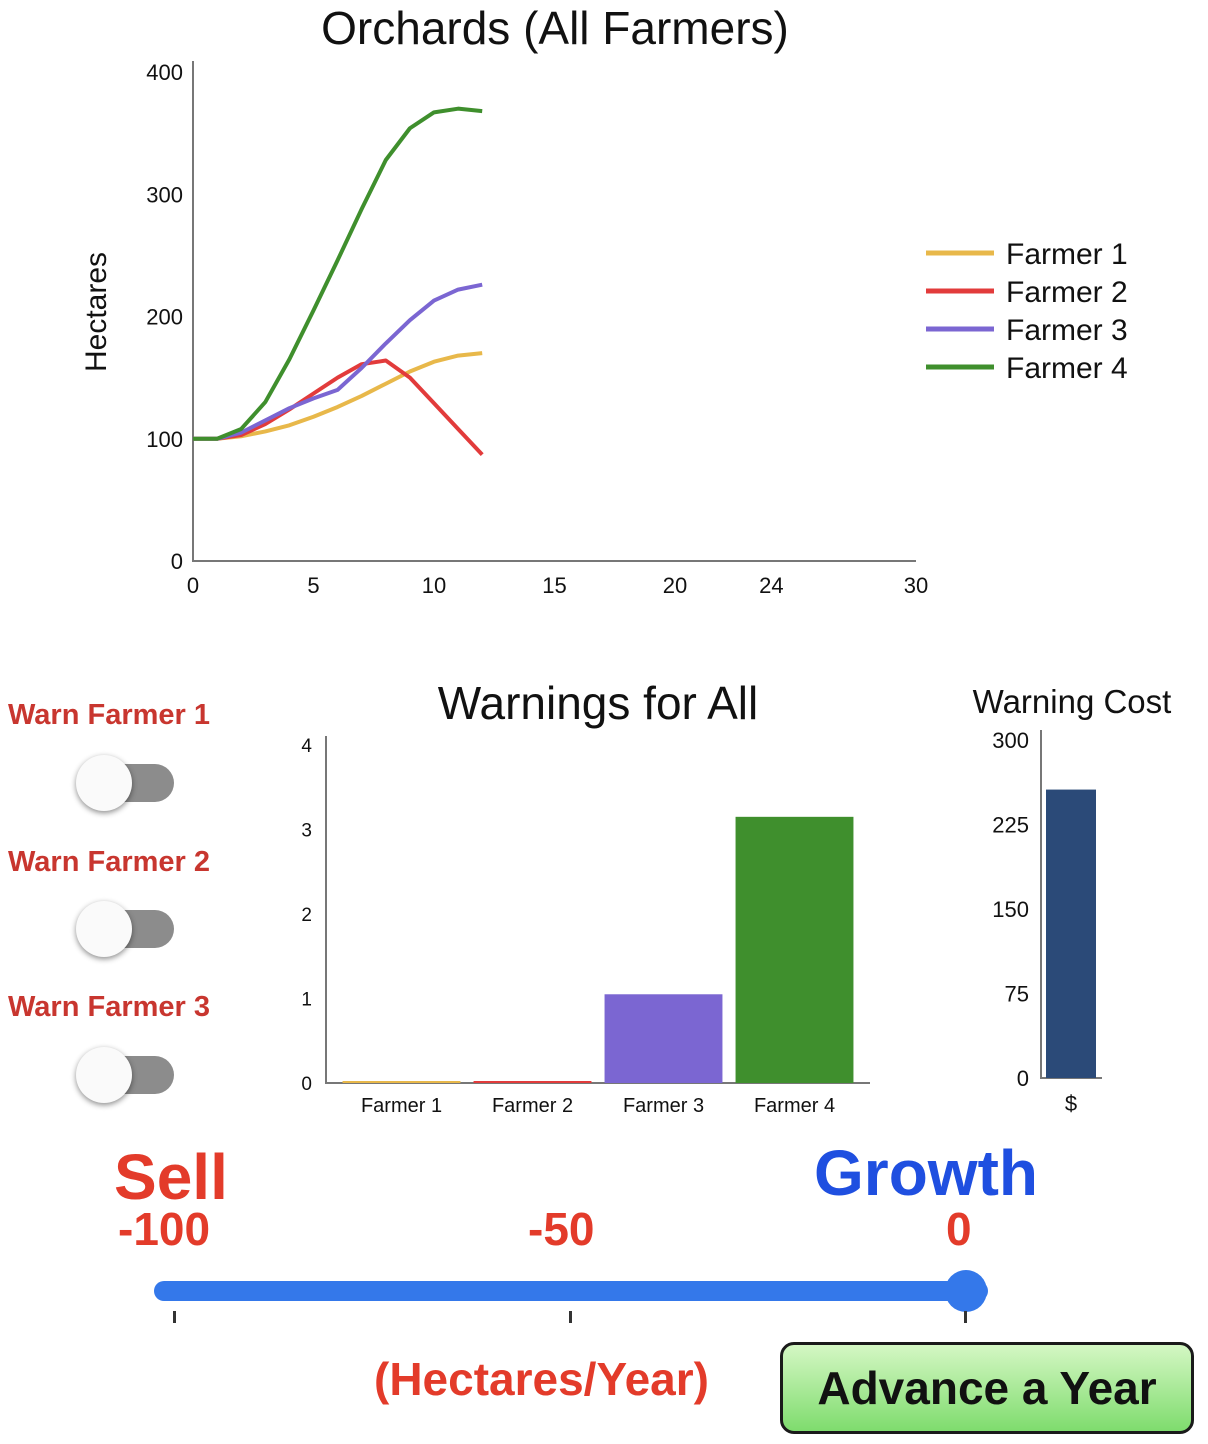 Image resolution: width=1208 pixels, height=1444 pixels. What do you see at coordinates (193, 585) in the screenshot?
I see `orchards-x-tick-label: 0` at bounding box center [193, 585].